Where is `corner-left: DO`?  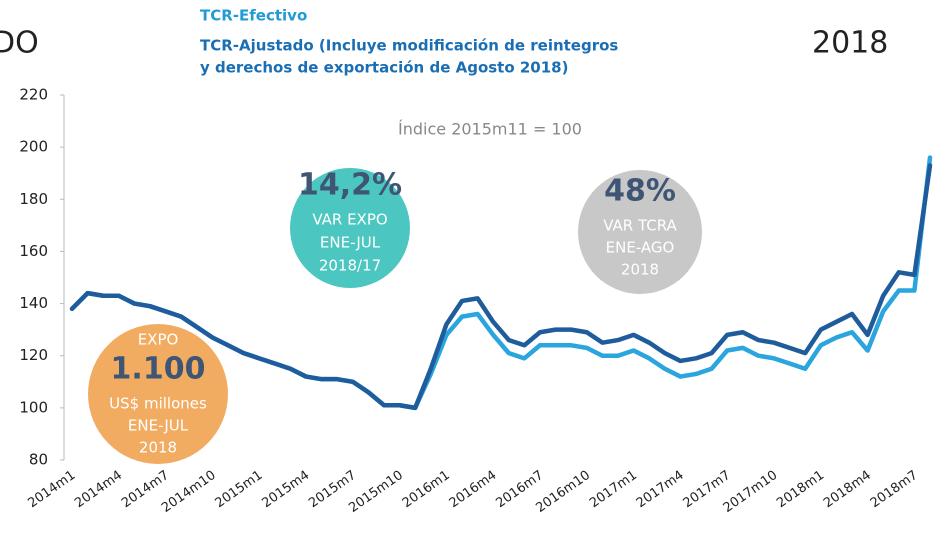
corner-left: DO is located at coordinates (19, 43).